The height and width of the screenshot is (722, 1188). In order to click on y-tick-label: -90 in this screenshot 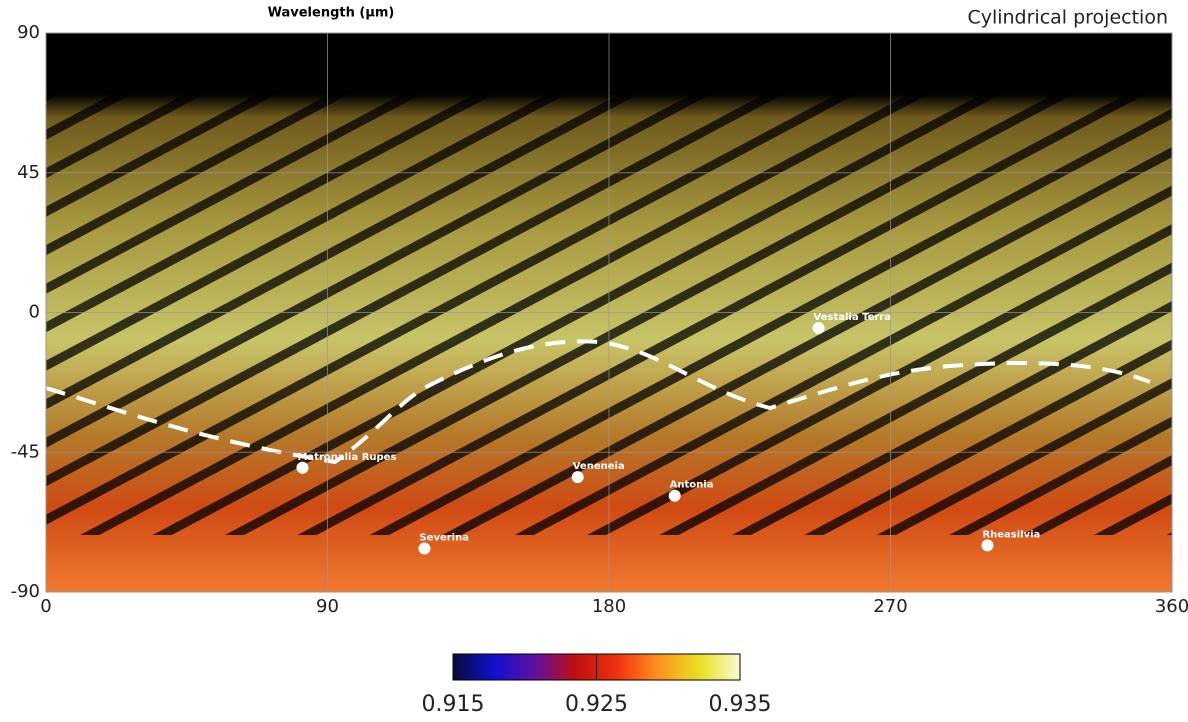, I will do `click(25, 591)`.